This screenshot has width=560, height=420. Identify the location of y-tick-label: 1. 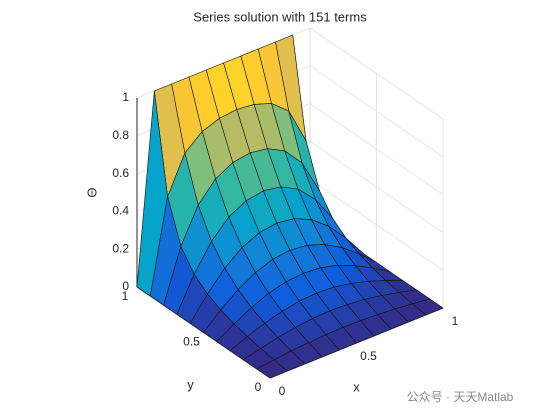
(125, 296).